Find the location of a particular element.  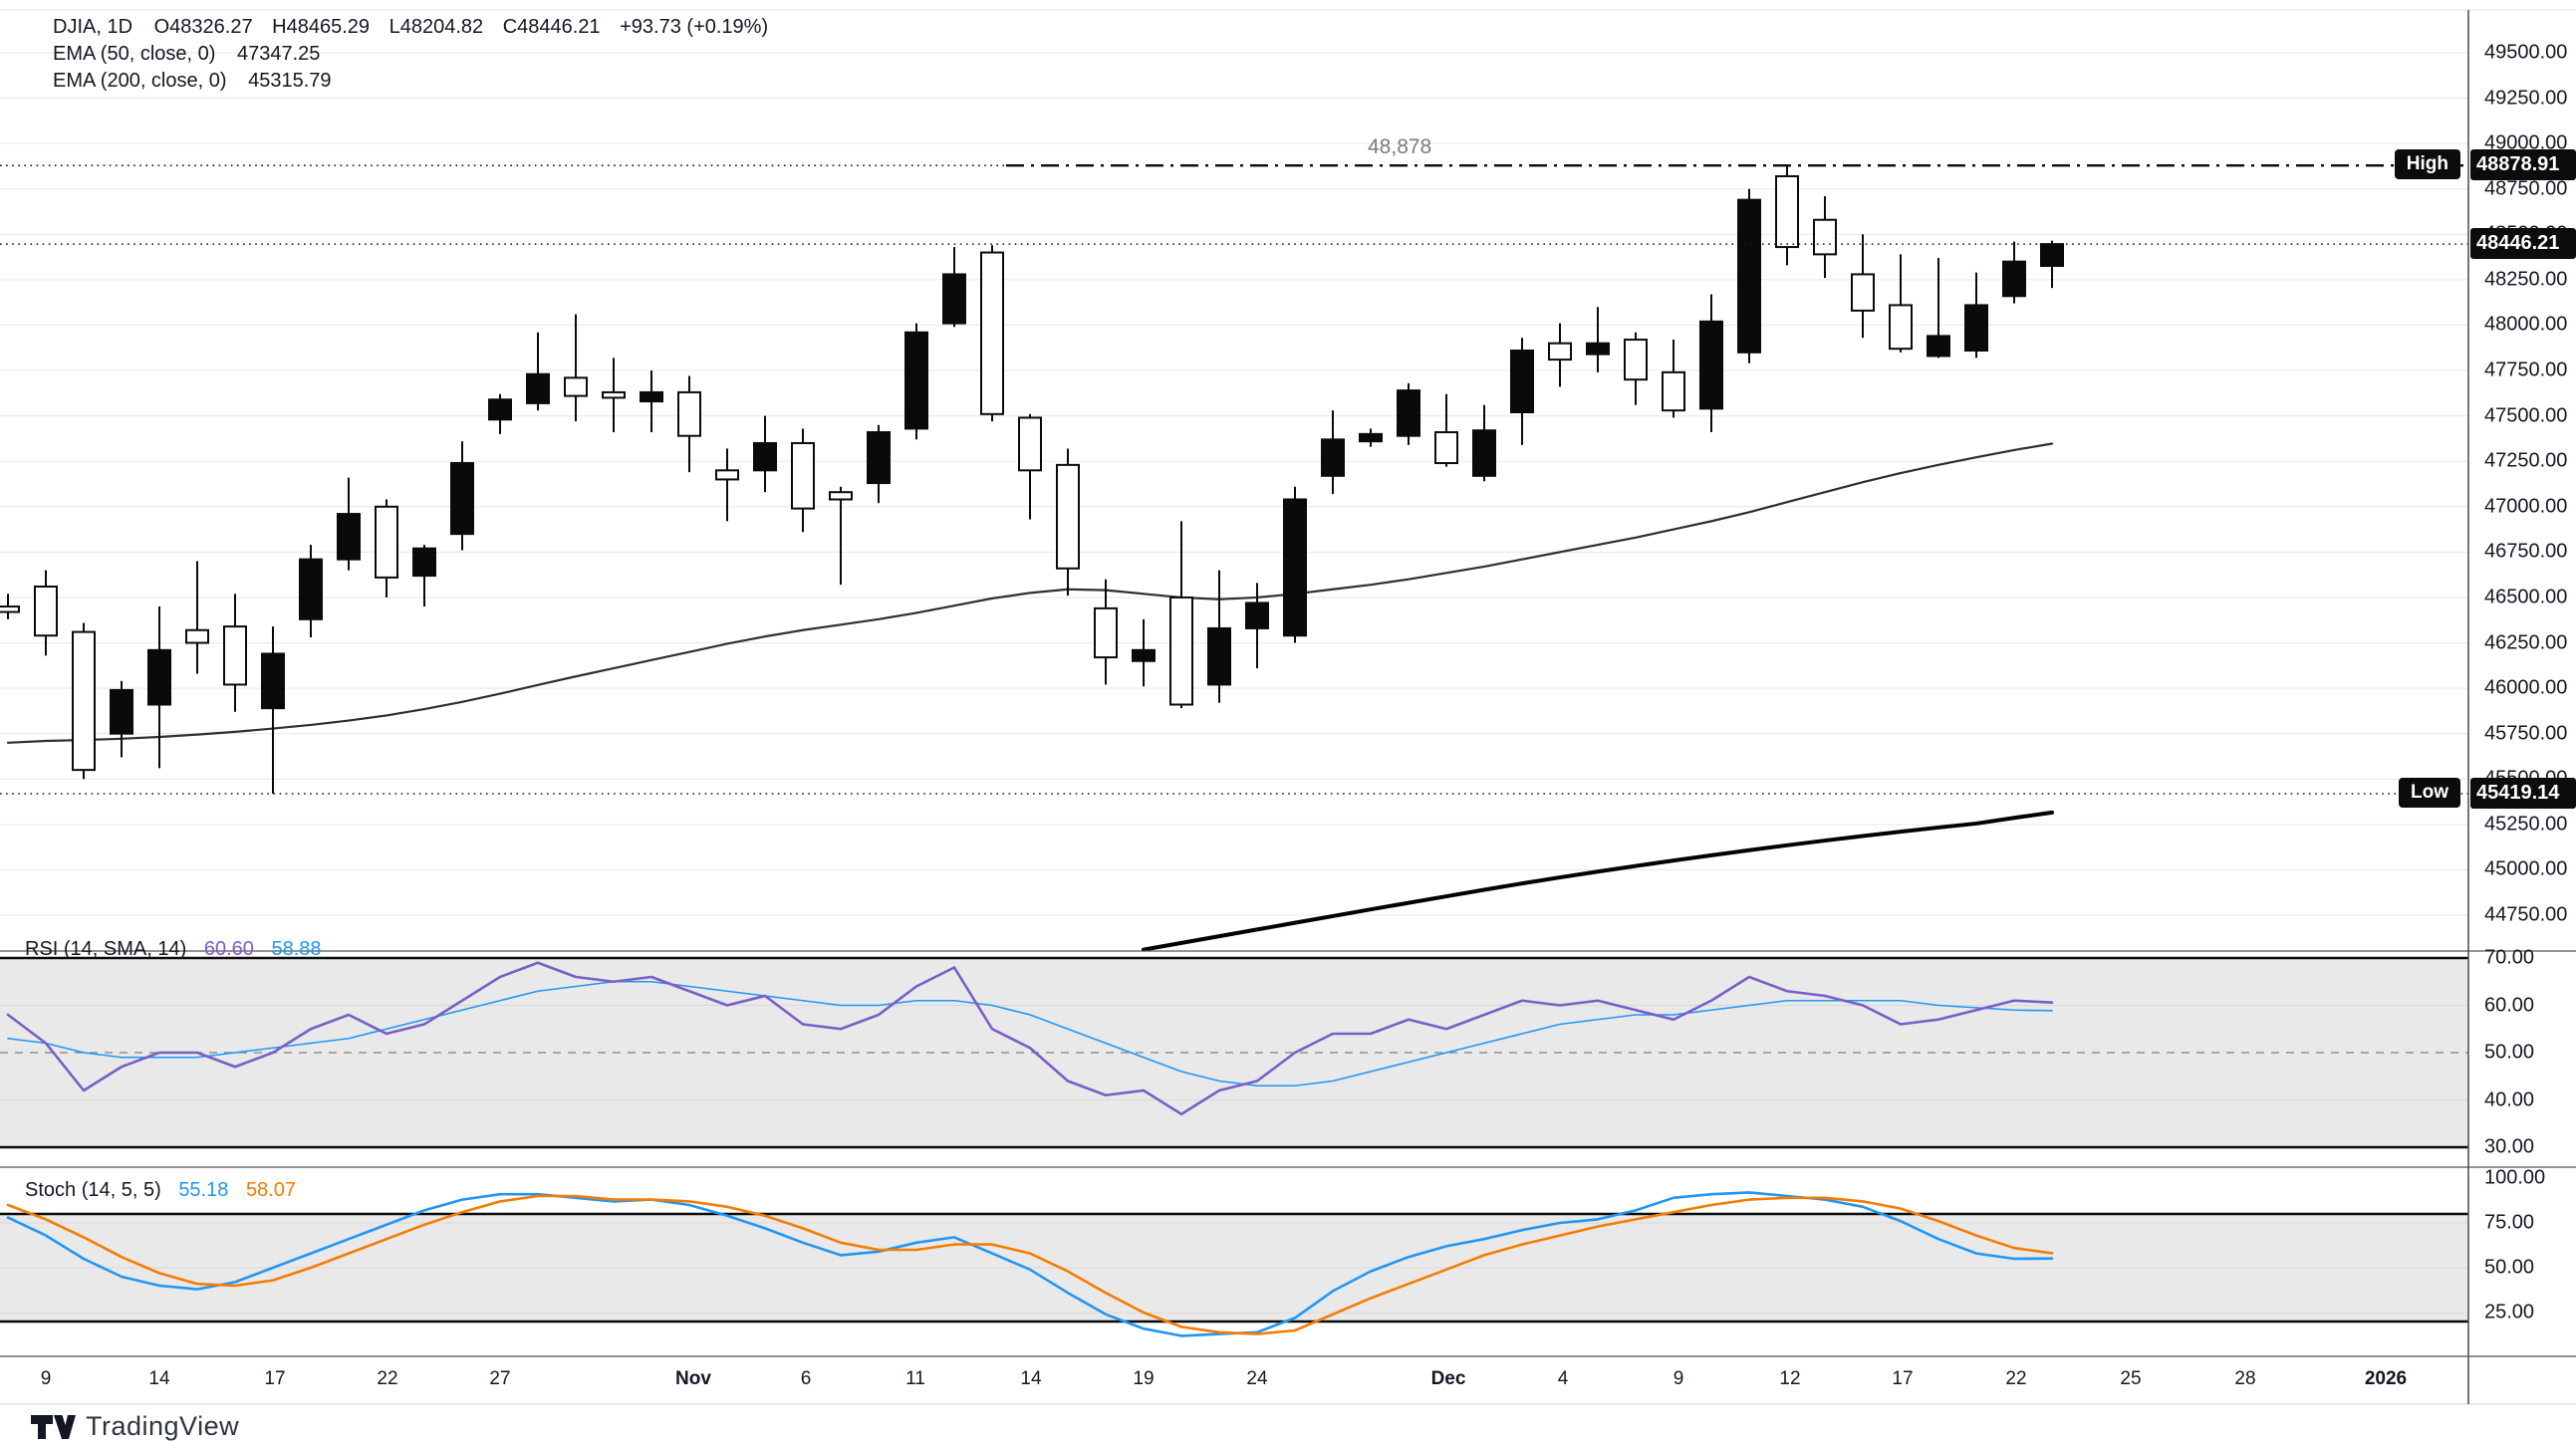

ema50-row: EMA (50, close, 0) 47347.25 is located at coordinates (417, 54).